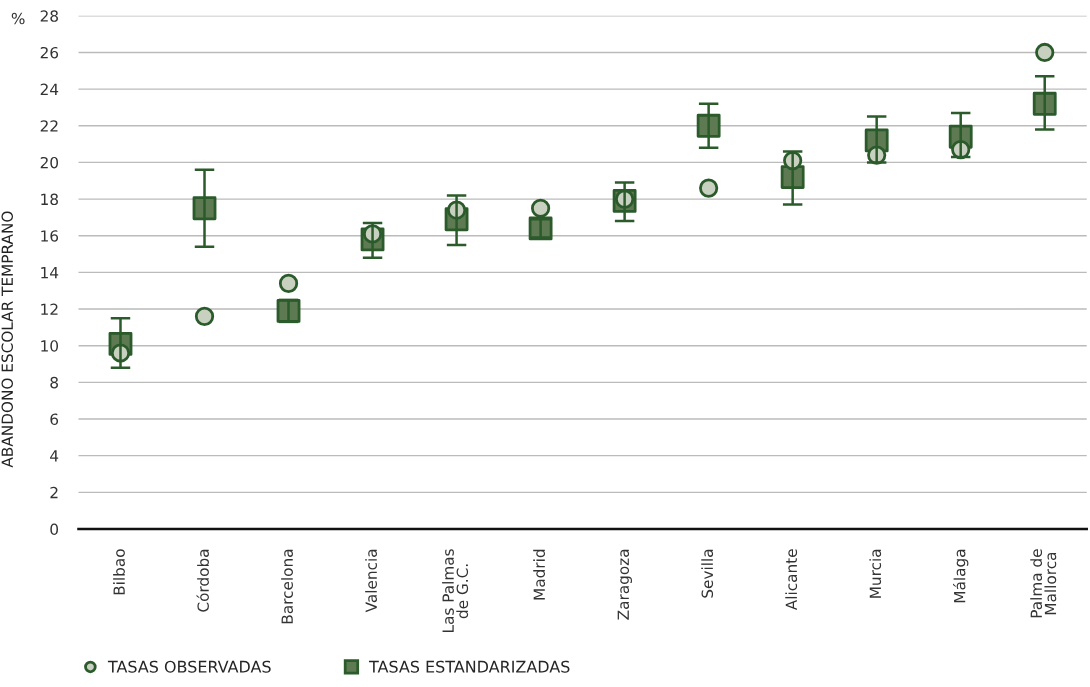  Describe the element at coordinates (54, 419) in the screenshot. I see `y-tick-label: 6` at that location.